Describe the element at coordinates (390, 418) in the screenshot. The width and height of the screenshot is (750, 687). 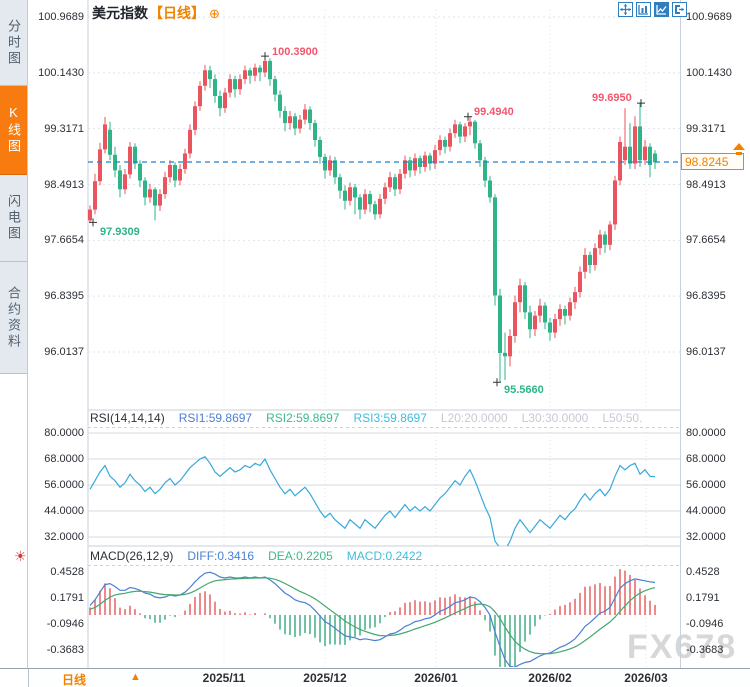
I see `rsi3-value: RSI3:59.8697` at that location.